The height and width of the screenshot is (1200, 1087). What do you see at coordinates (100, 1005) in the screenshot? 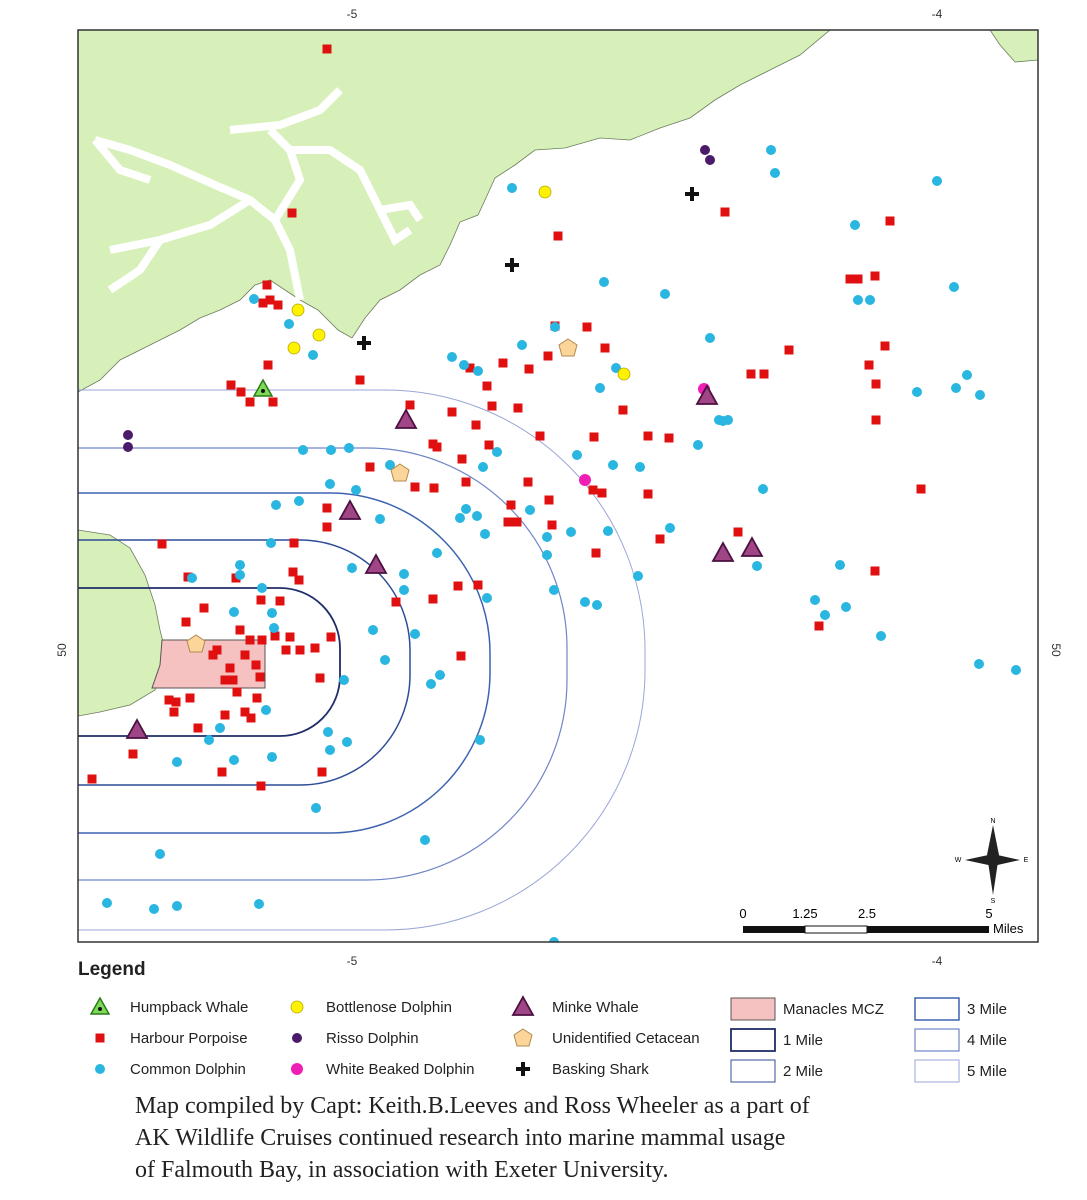
I see `humpback-marker` at bounding box center [100, 1005].